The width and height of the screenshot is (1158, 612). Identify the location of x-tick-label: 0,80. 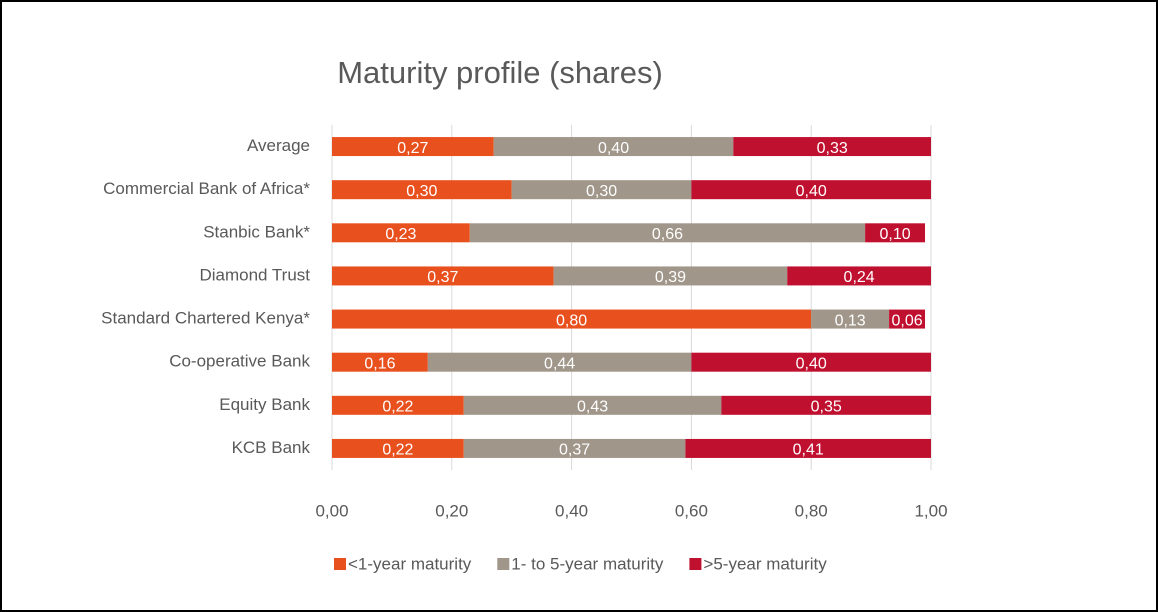
(811, 510).